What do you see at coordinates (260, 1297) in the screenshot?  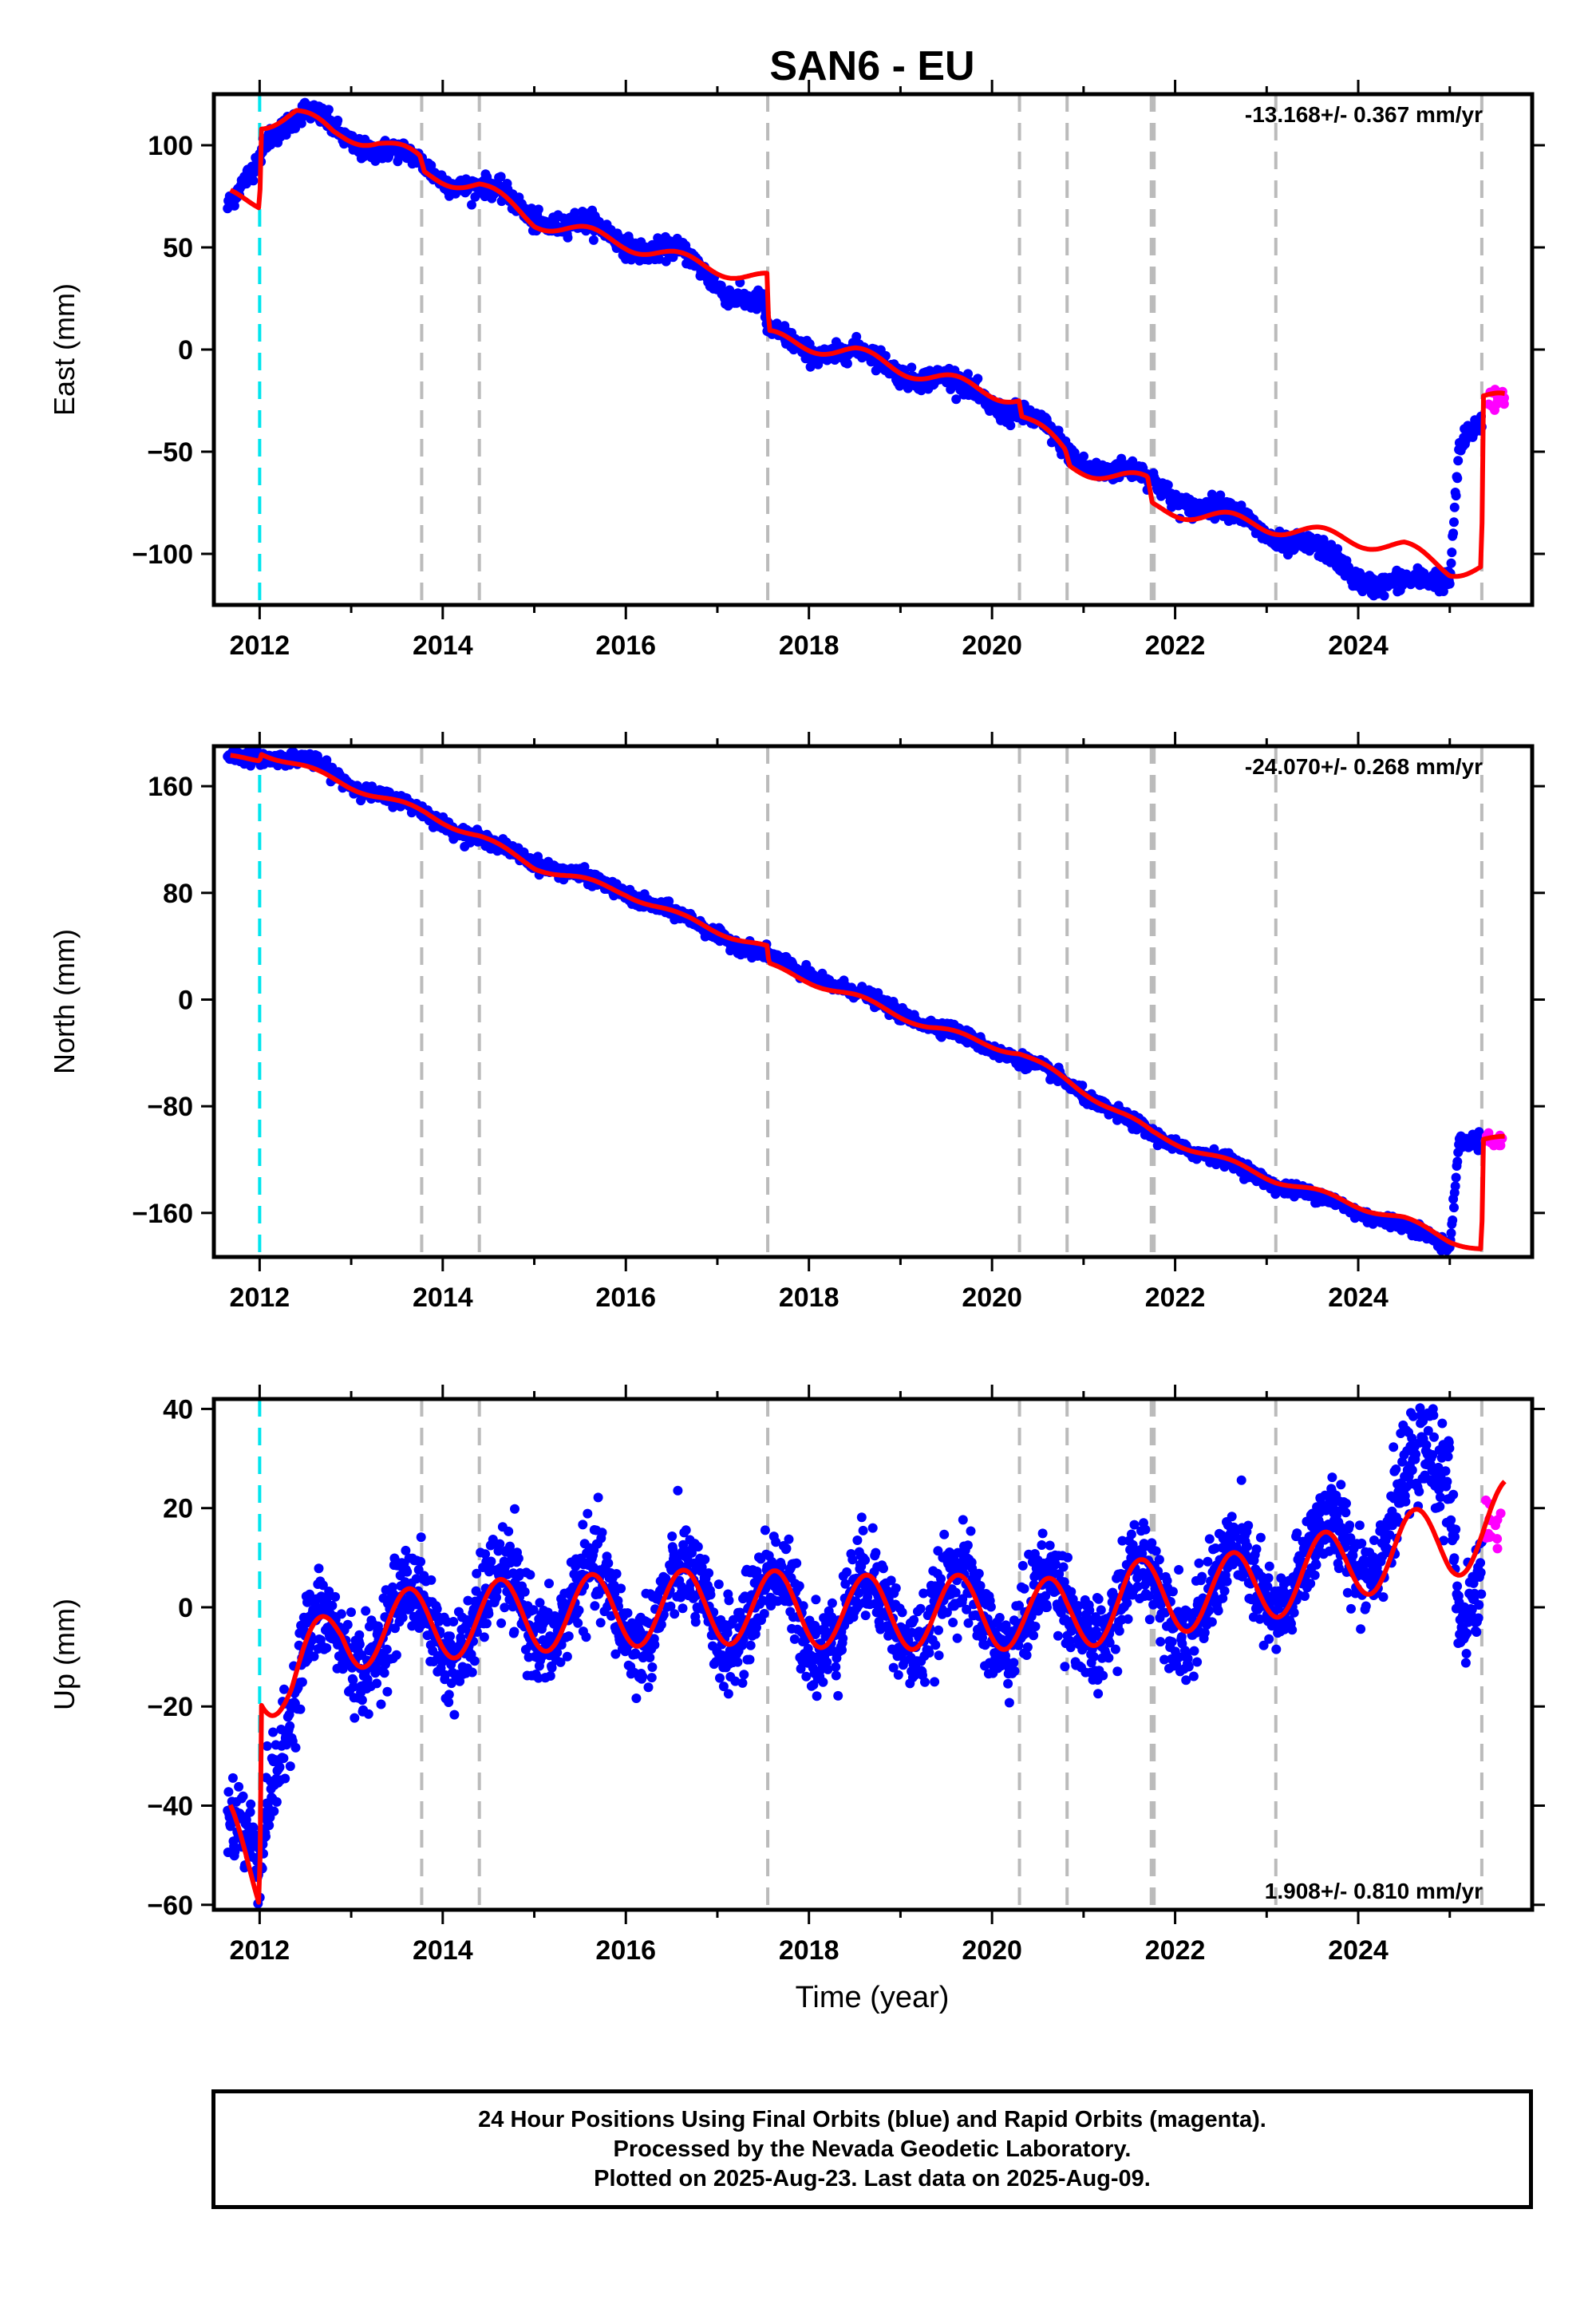 I see `x-tick-label: 2012` at bounding box center [260, 1297].